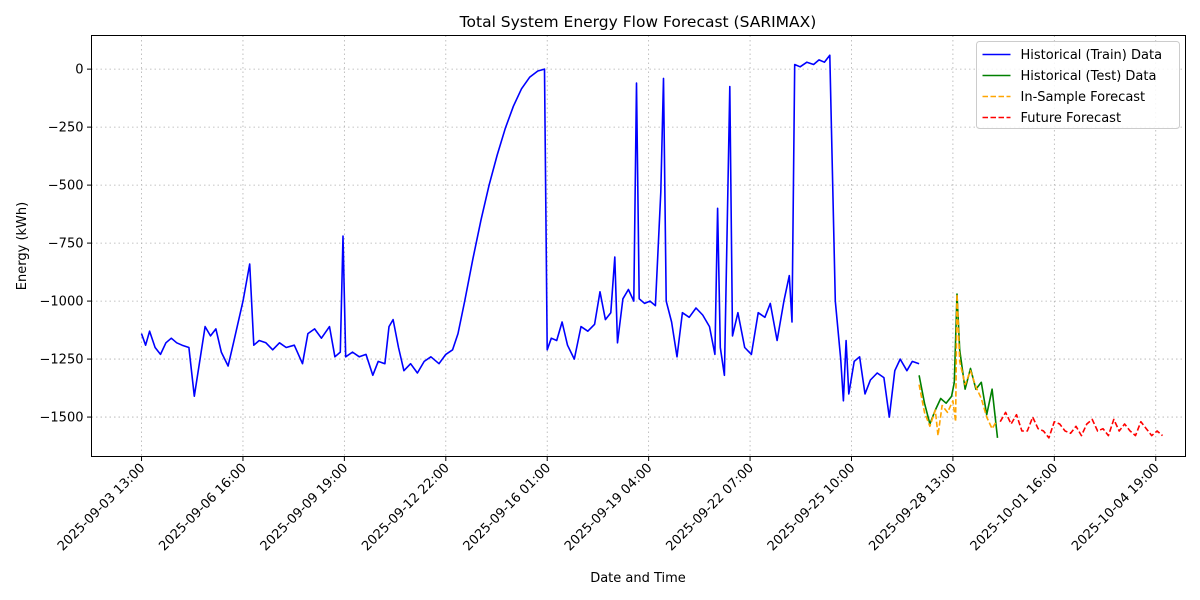 The image size is (1200, 600). I want to click on y-axis-label: Energy (kWh), so click(22, 246).